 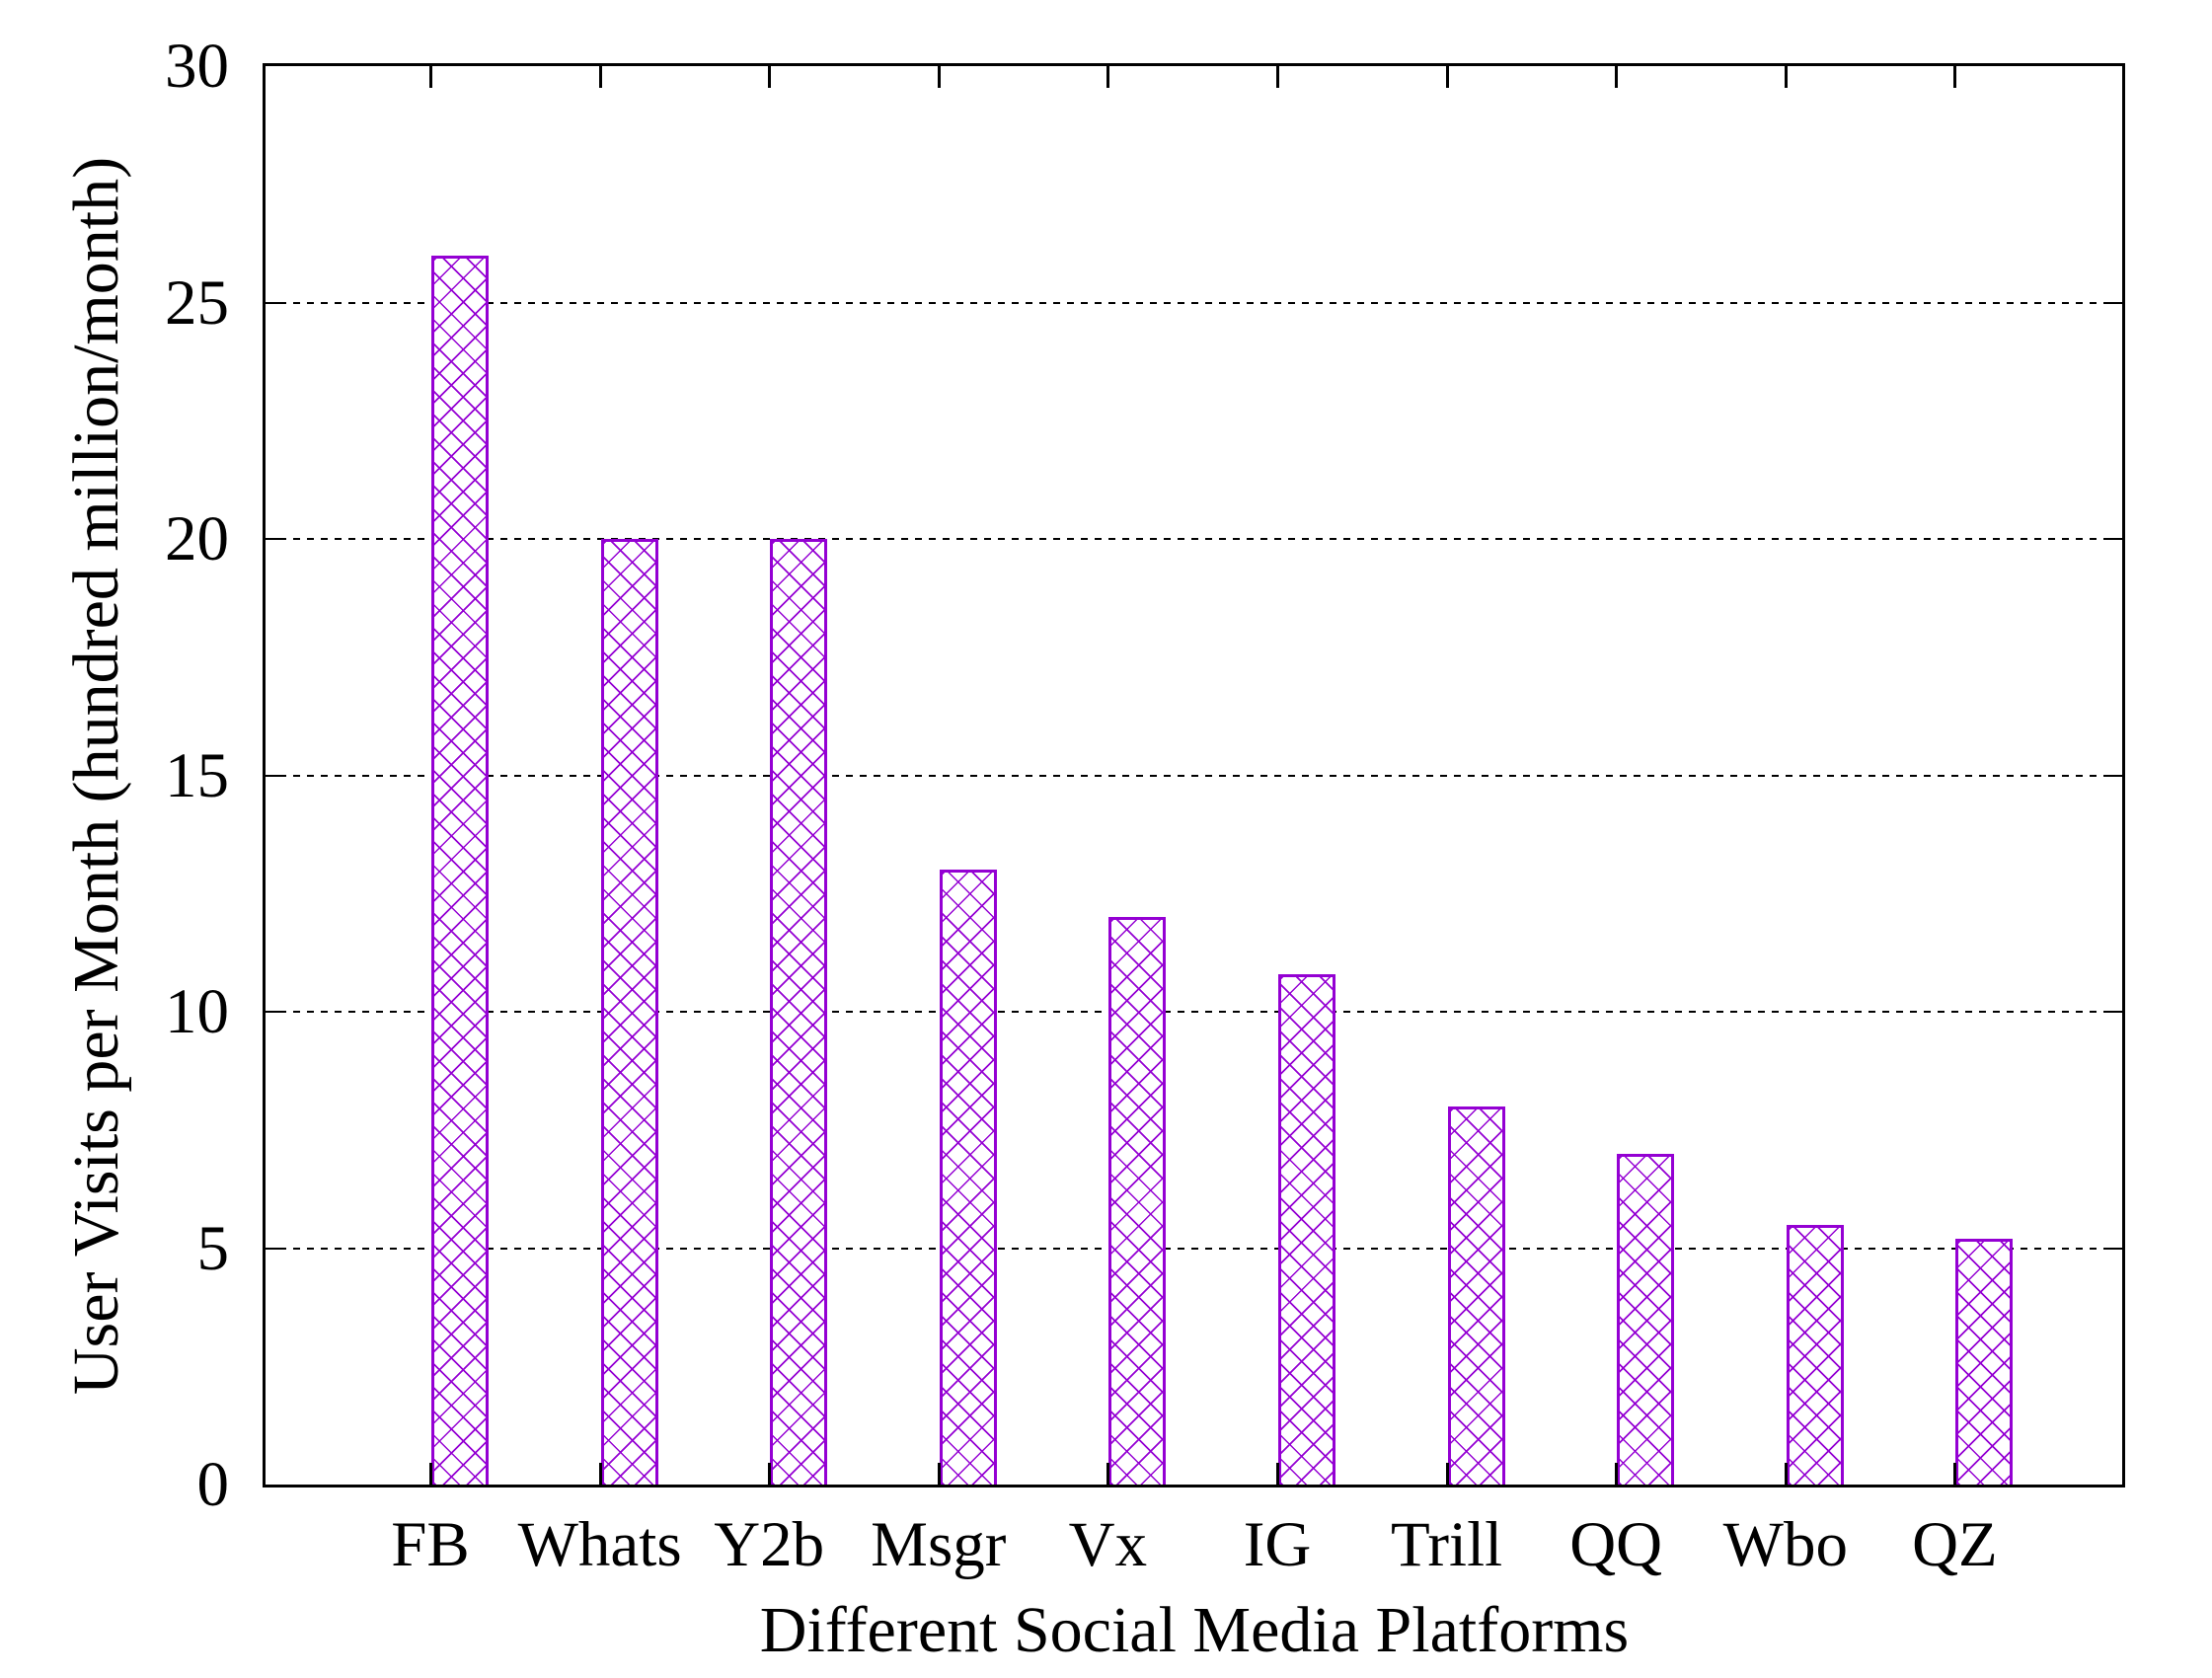 What do you see at coordinates (1786, 77) in the screenshot?
I see `x-tick-top-Wbo` at bounding box center [1786, 77].